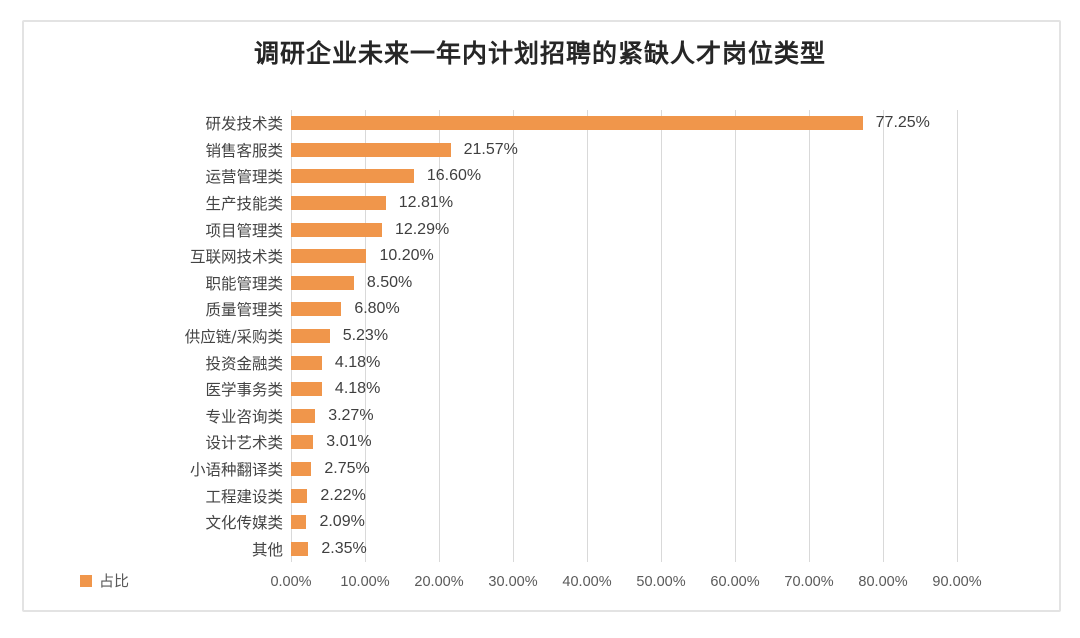 The width and height of the screenshot is (1080, 638). Describe the element at coordinates (539, 53) in the screenshot. I see `chart-title: 调研企业未来一年内计划招聘的紧缺人才岗位类型` at that location.